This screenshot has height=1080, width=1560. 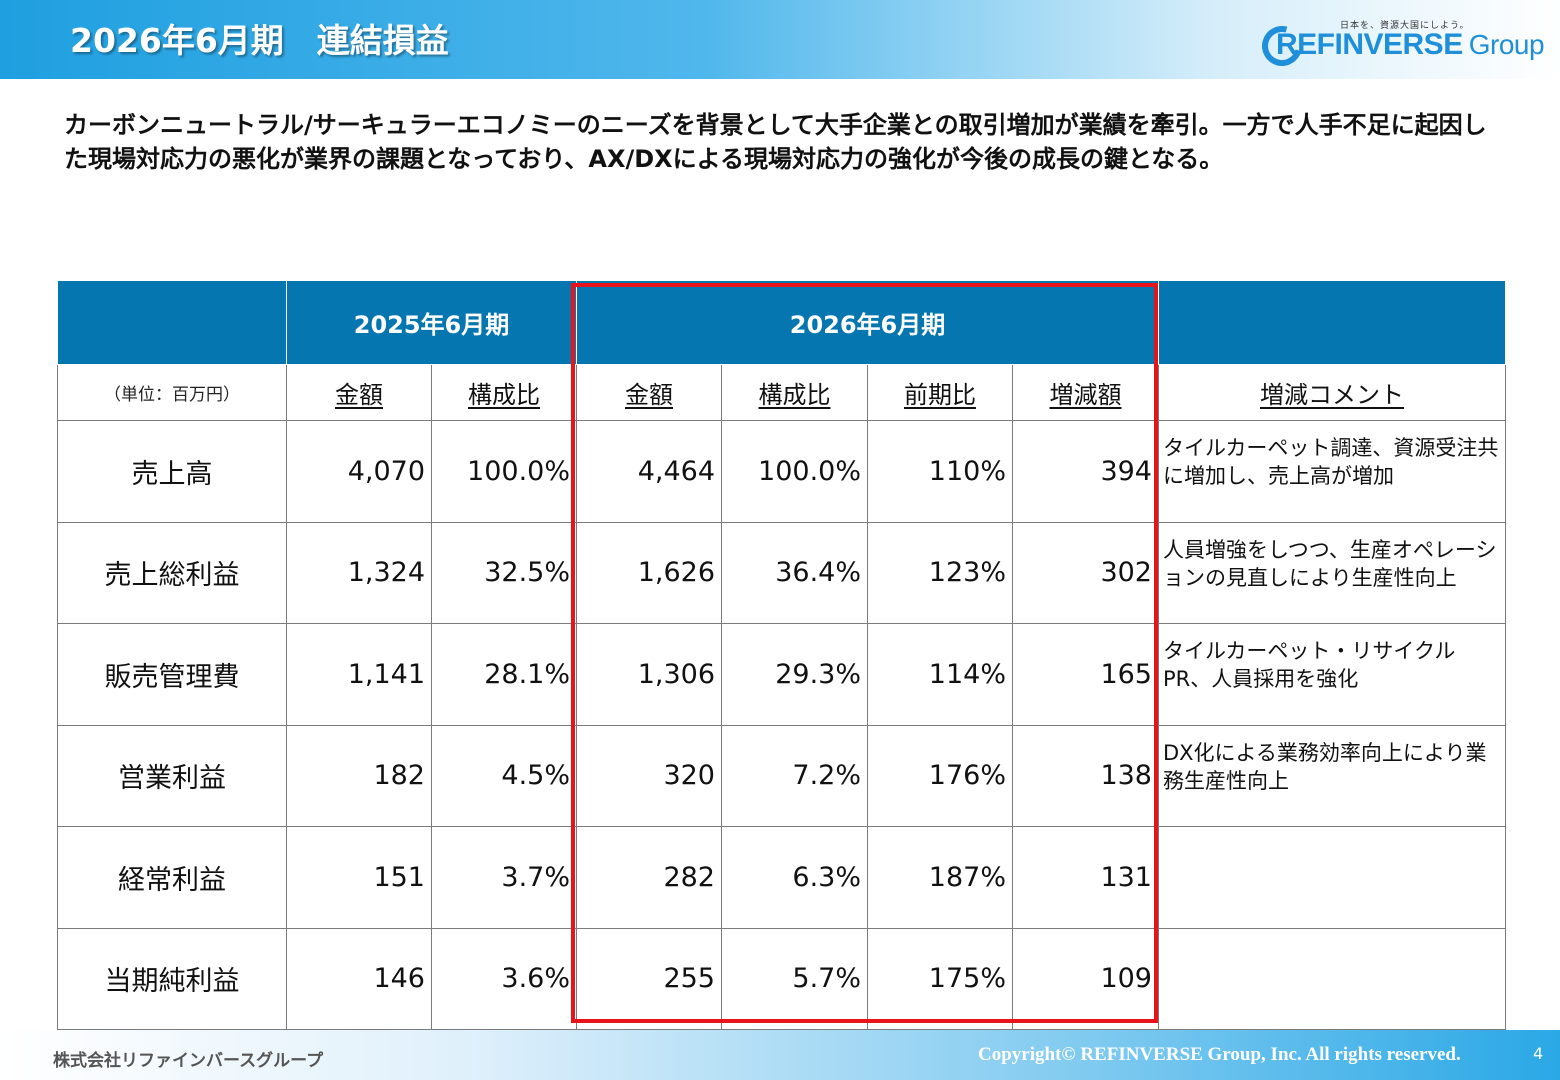 What do you see at coordinates (794, 877) in the screenshot?
I see `curr-ratio: 6.3%` at bounding box center [794, 877].